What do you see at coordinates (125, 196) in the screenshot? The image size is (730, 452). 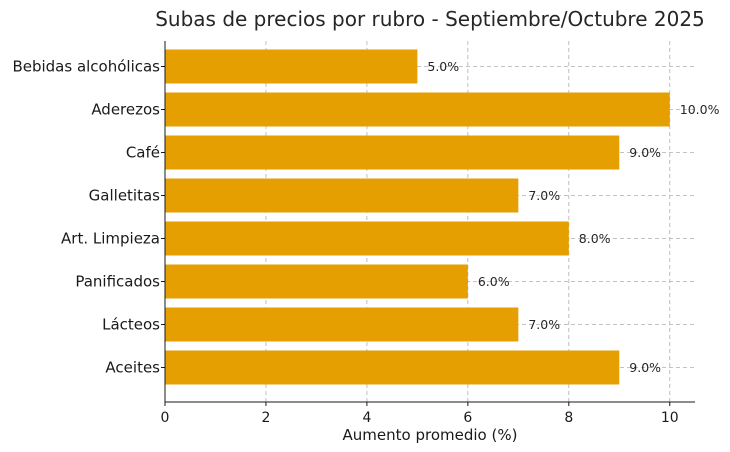 I see `category-label: Galletitas` at bounding box center [125, 196].